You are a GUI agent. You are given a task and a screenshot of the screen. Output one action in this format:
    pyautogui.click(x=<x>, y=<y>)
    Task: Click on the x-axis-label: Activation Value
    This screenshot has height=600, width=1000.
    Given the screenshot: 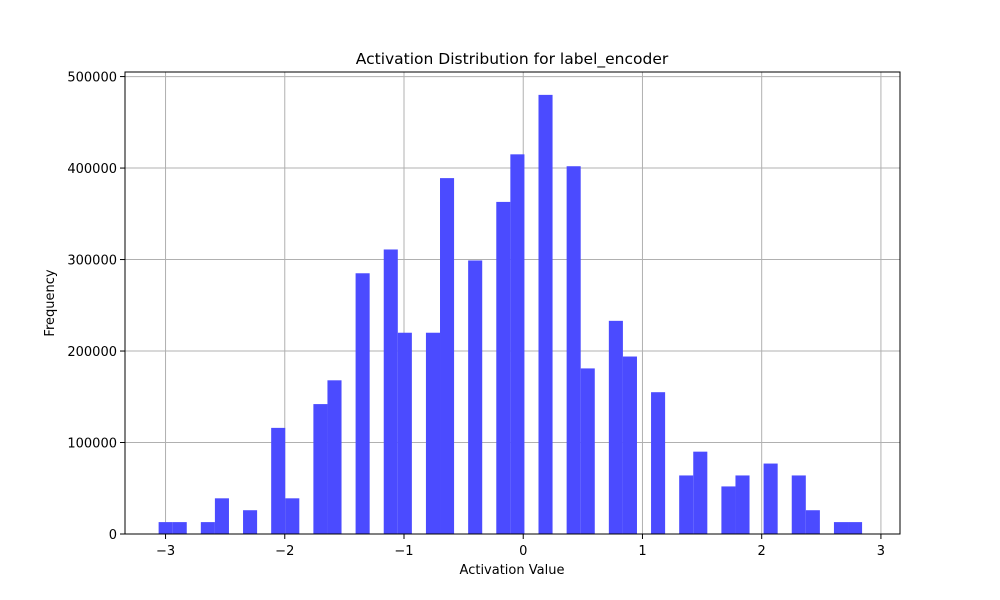 What is the action you would take?
    pyautogui.click(x=512, y=570)
    